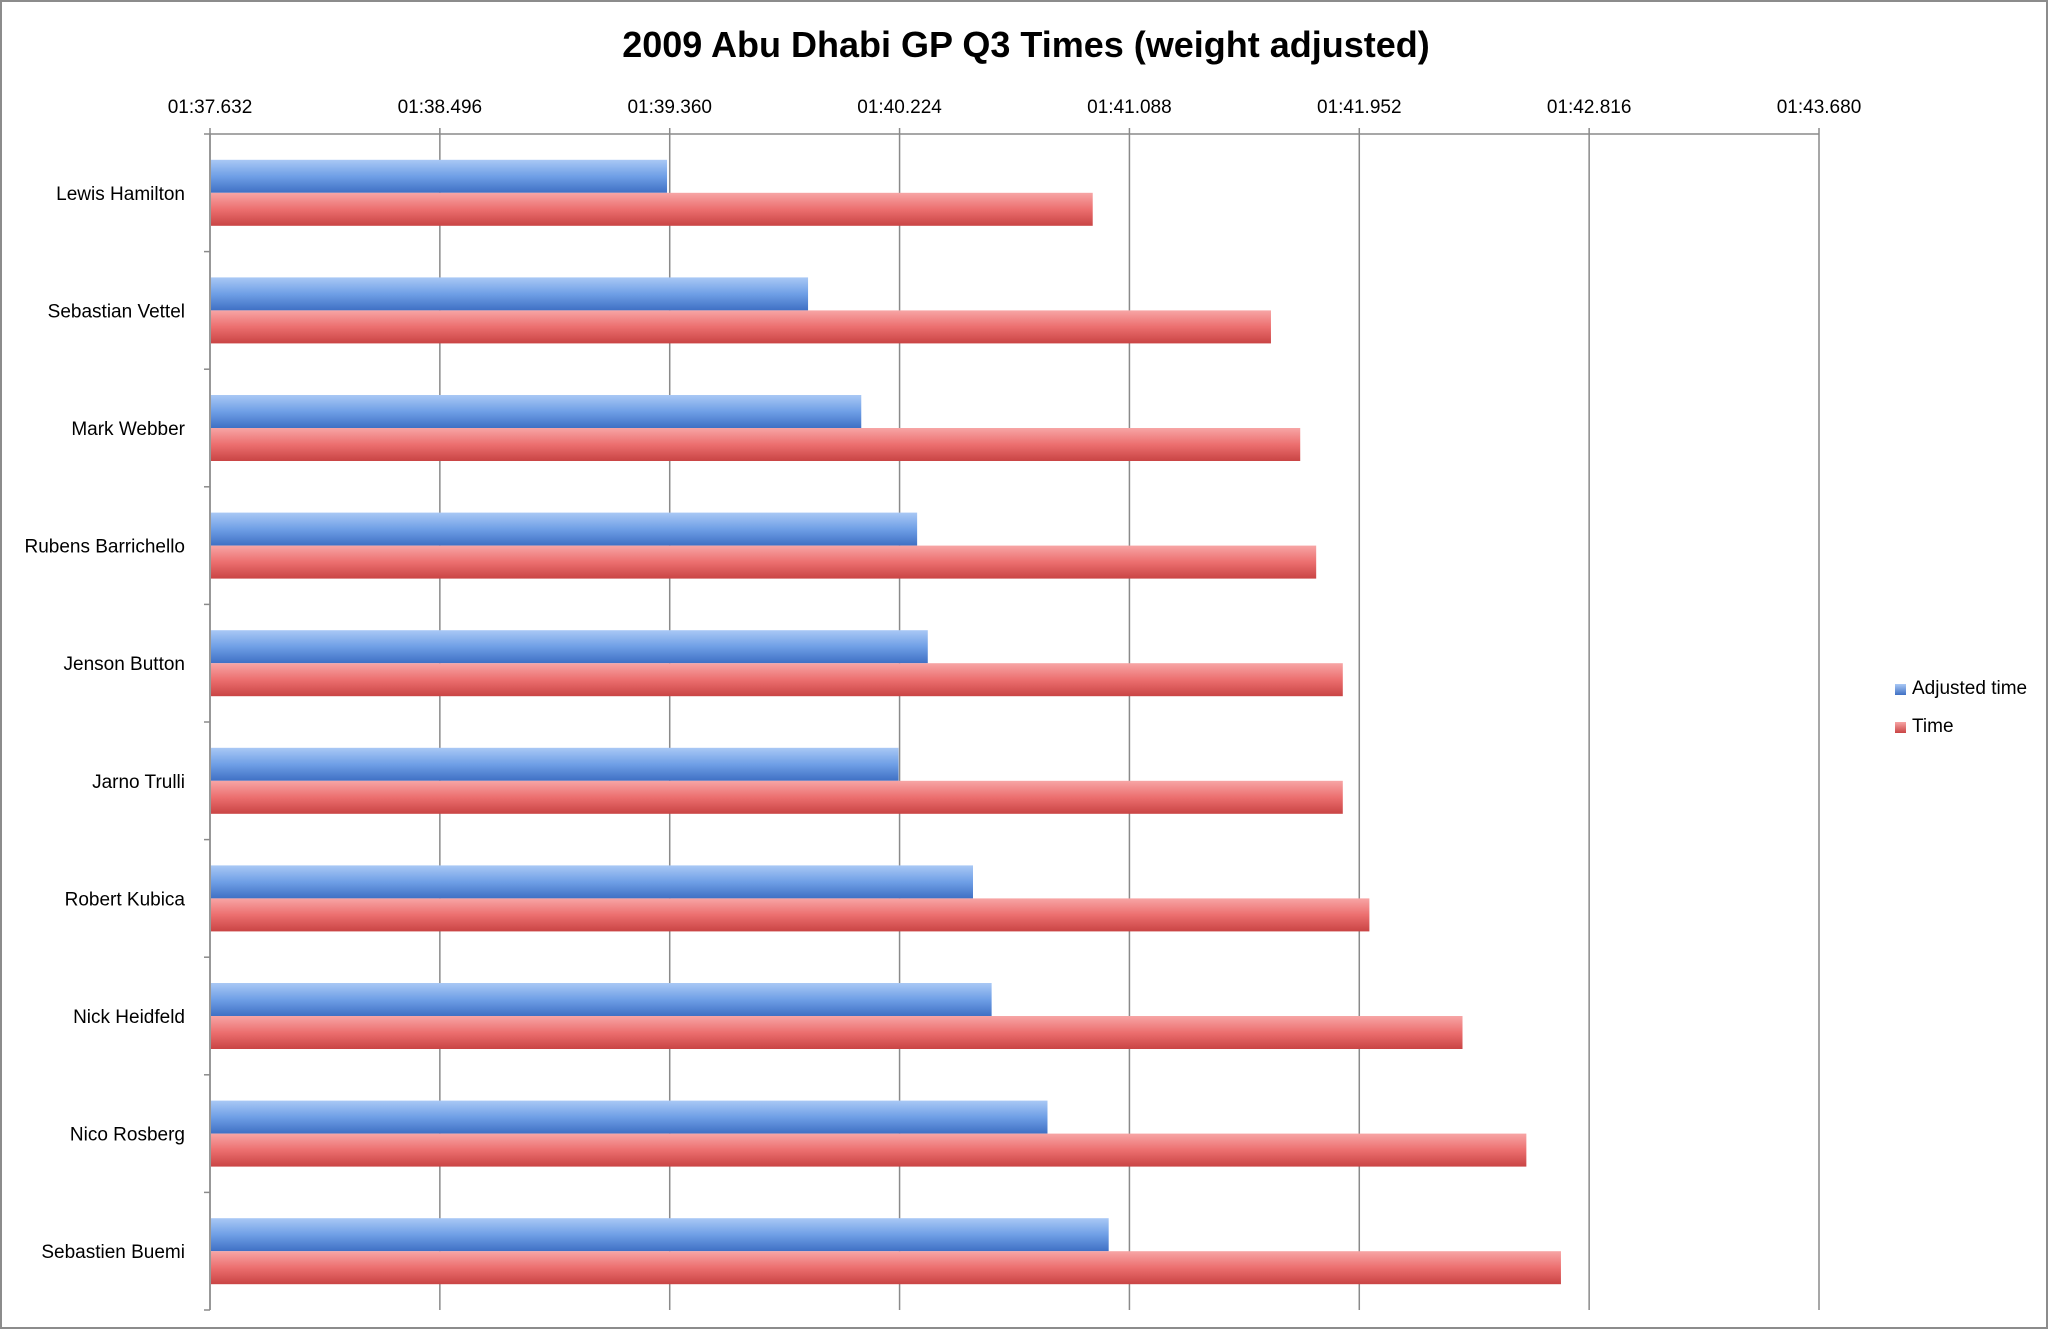  What do you see at coordinates (116, 311) in the screenshot?
I see `category-label: Sebastian Vettel` at bounding box center [116, 311].